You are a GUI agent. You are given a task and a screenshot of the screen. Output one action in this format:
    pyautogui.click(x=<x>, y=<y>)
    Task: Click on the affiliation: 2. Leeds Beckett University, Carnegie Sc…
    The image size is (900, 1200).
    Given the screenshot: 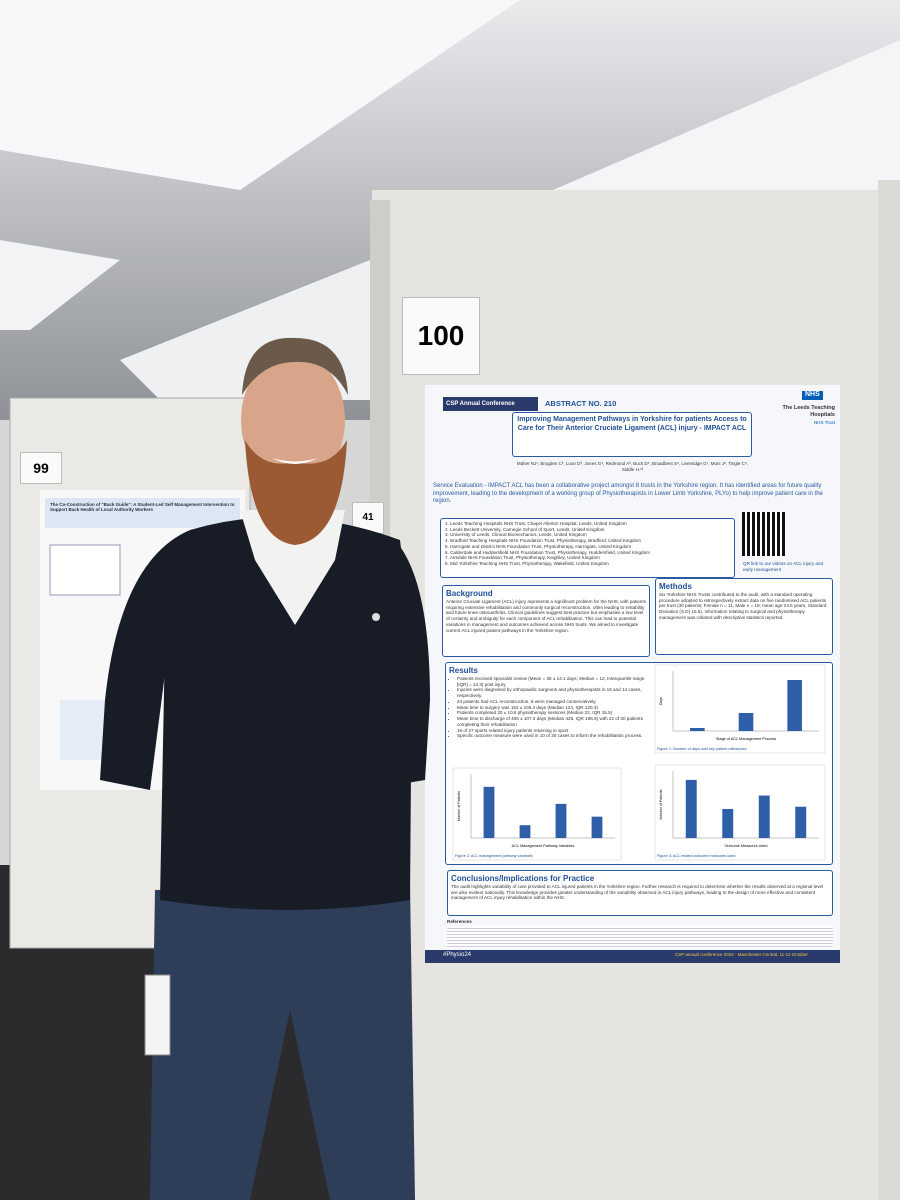 What is the action you would take?
    pyautogui.click(x=525, y=529)
    